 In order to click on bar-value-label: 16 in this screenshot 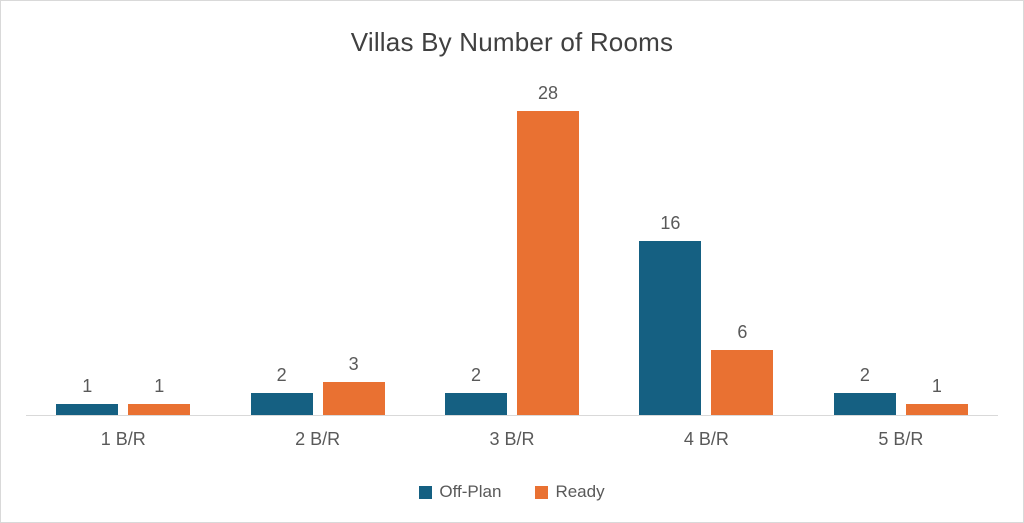, I will do `click(670, 223)`.